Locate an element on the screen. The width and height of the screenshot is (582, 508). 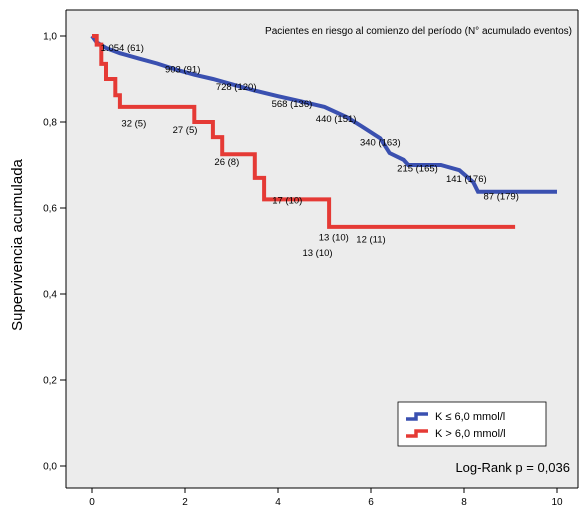
x-tick-label: 8 is located at coordinates (464, 502).